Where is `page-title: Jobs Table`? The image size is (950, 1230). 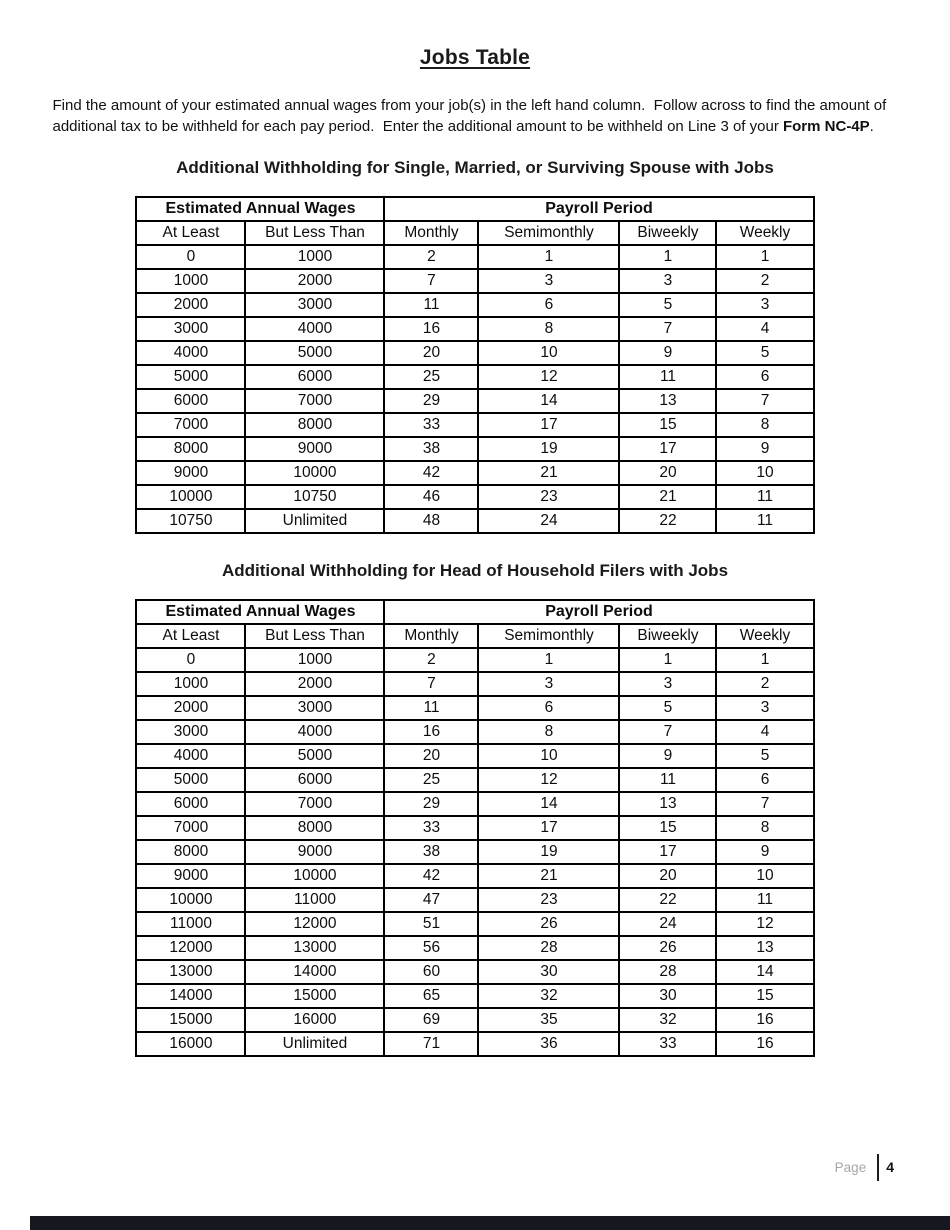 page-title: Jobs Table is located at coordinates (475, 57).